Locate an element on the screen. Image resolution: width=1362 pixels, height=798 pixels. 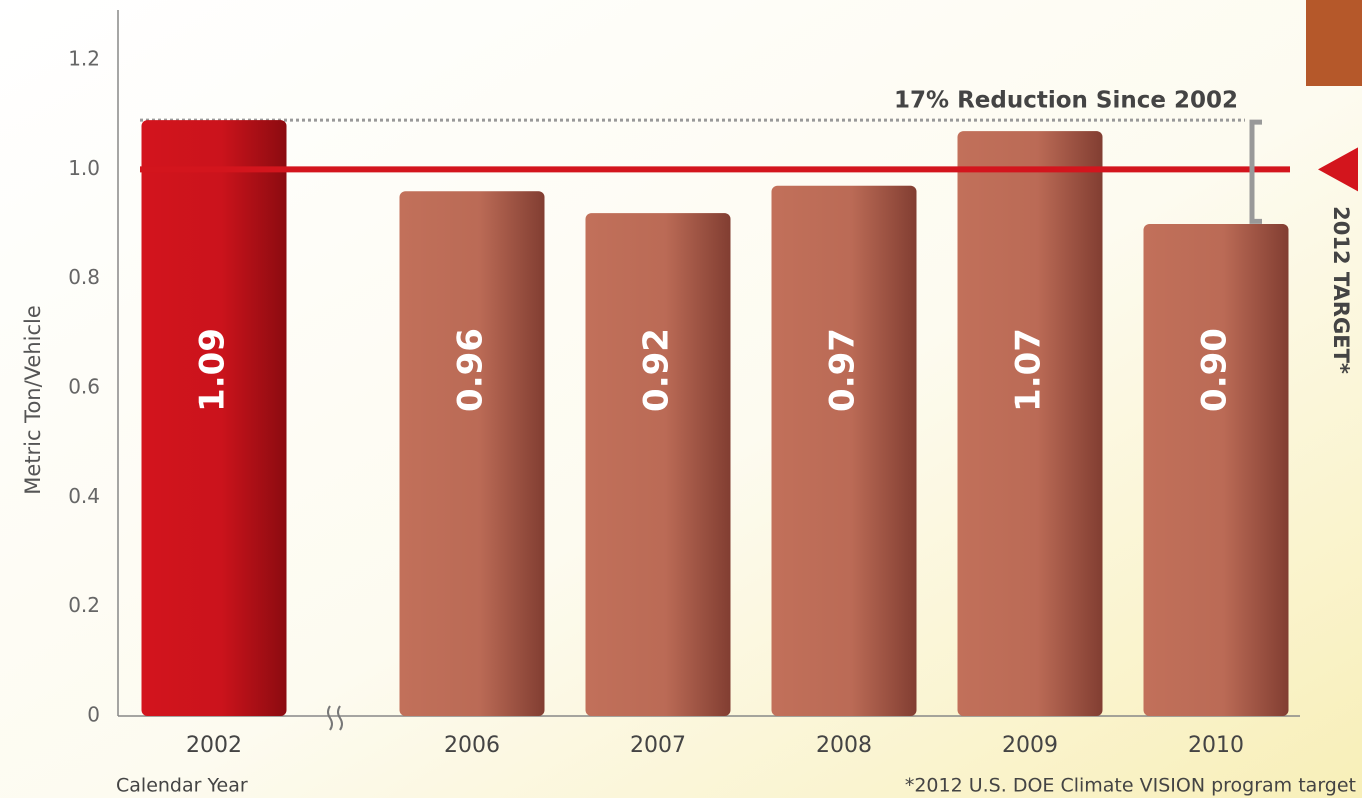
reference-label: 17% Reduction Since 2002 is located at coordinates (1066, 101).